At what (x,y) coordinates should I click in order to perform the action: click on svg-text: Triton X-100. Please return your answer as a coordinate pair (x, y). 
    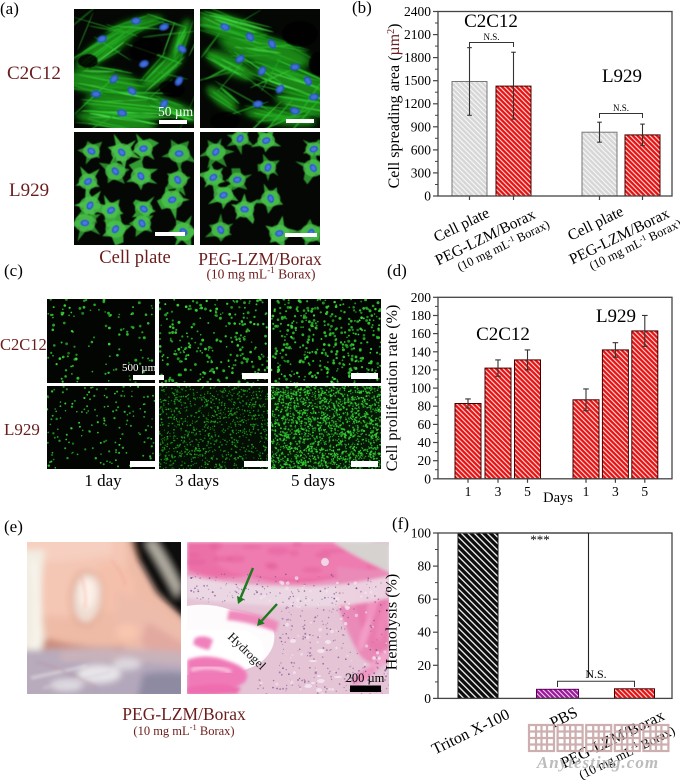
    Looking at the image, I should click on (470, 732).